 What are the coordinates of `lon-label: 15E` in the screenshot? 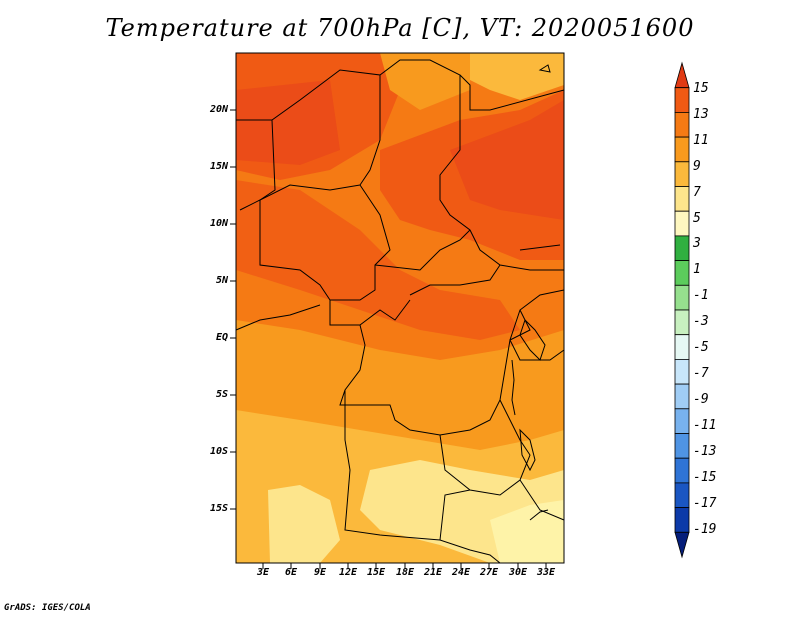 It's located at (376, 572).